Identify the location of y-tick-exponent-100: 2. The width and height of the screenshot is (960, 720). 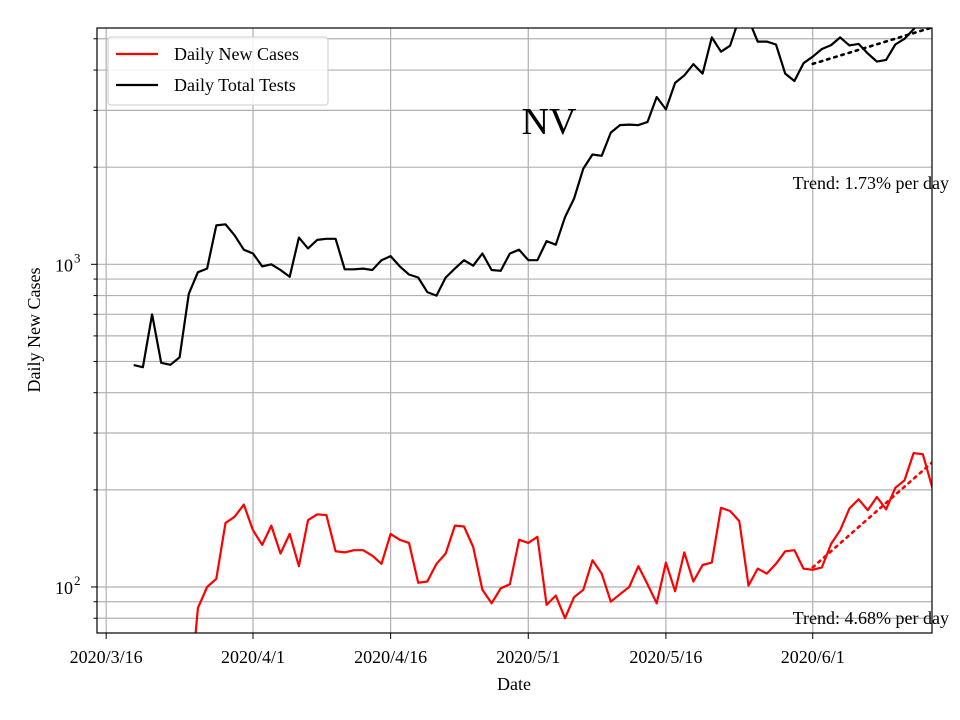
(77, 580).